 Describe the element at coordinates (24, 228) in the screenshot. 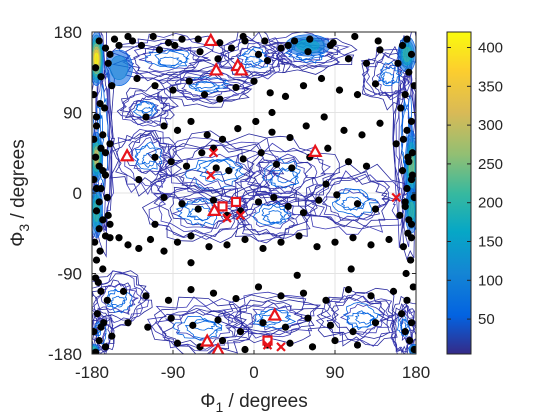

I see `y-axis-subscript: 3` at that location.